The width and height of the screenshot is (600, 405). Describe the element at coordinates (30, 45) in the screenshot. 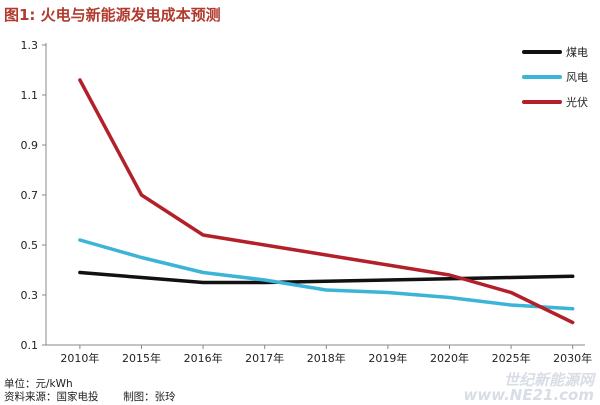

I see `y-tick-label: 1.3` at that location.